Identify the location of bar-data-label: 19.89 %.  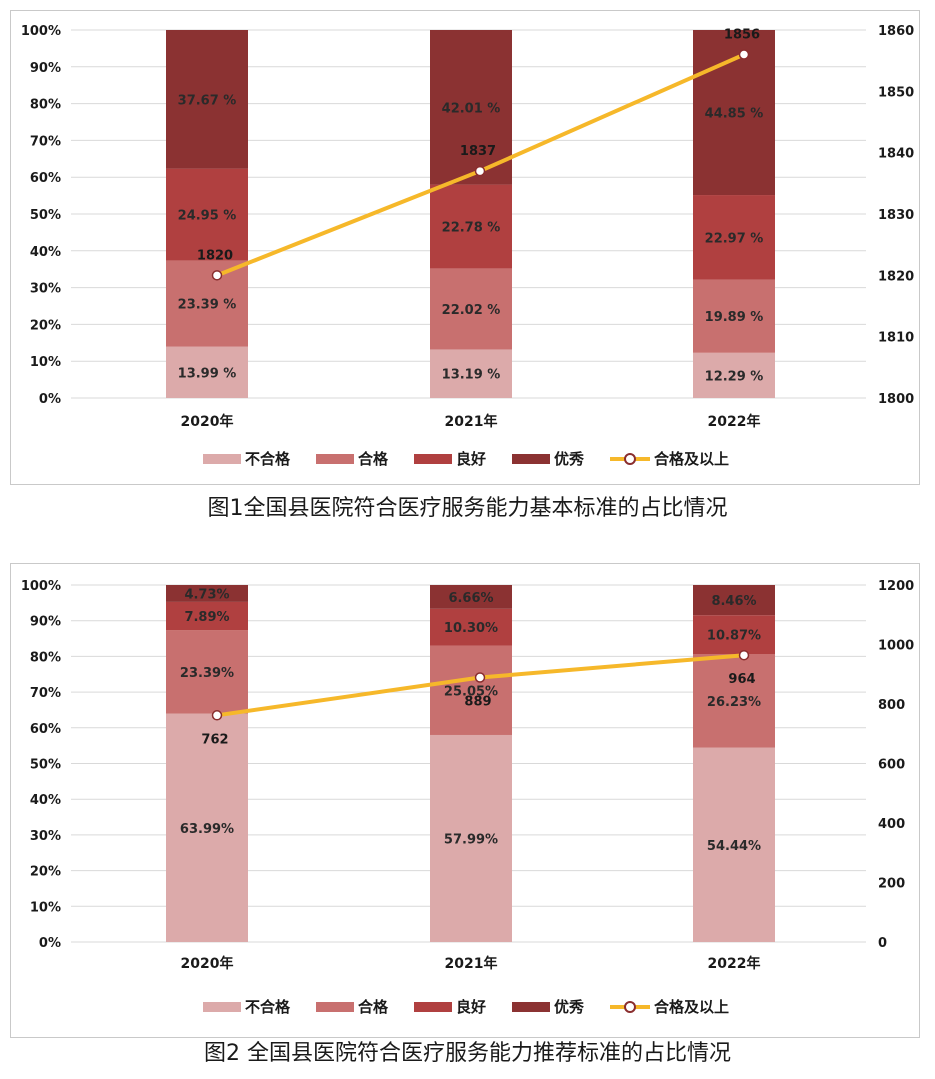
(734, 317).